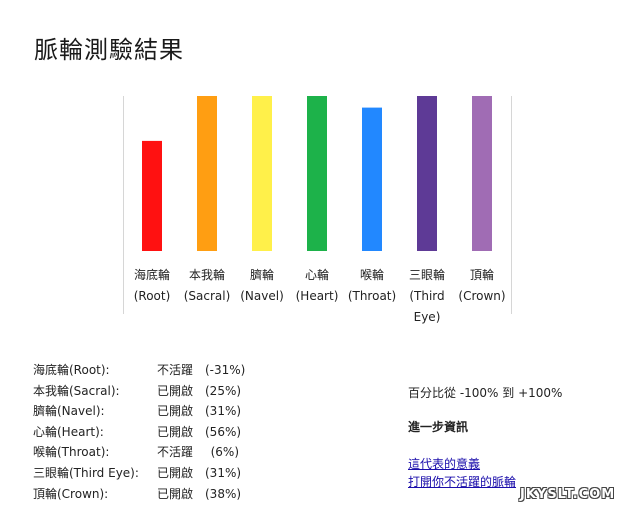  What do you see at coordinates (69, 411) in the screenshot?
I see `chakra-name: 臍輪(Navel):` at bounding box center [69, 411].